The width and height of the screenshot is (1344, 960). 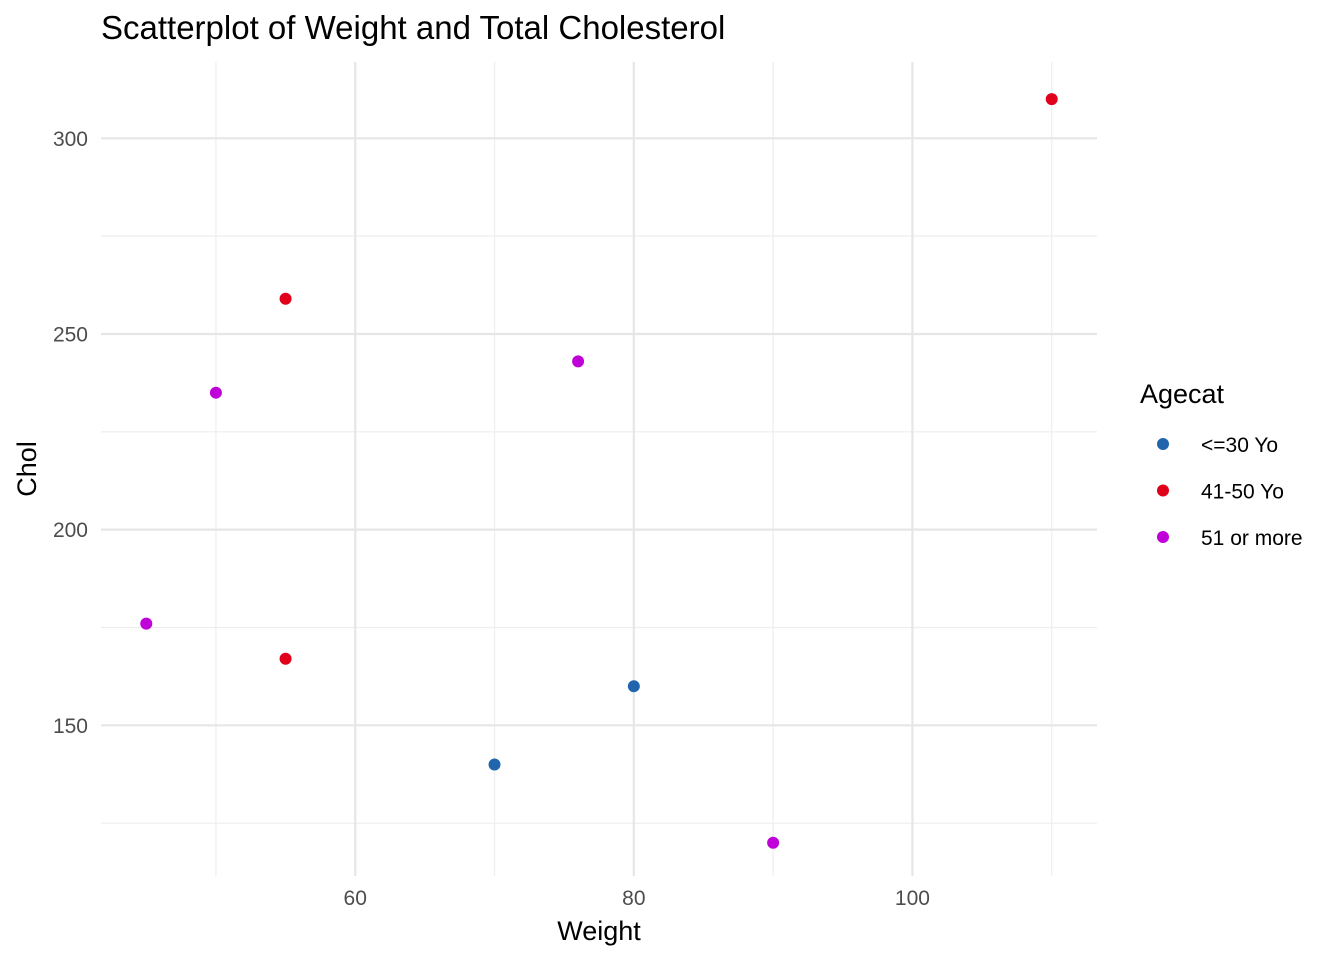 What do you see at coordinates (912, 898) in the screenshot?
I see `x-tick-label: 100` at bounding box center [912, 898].